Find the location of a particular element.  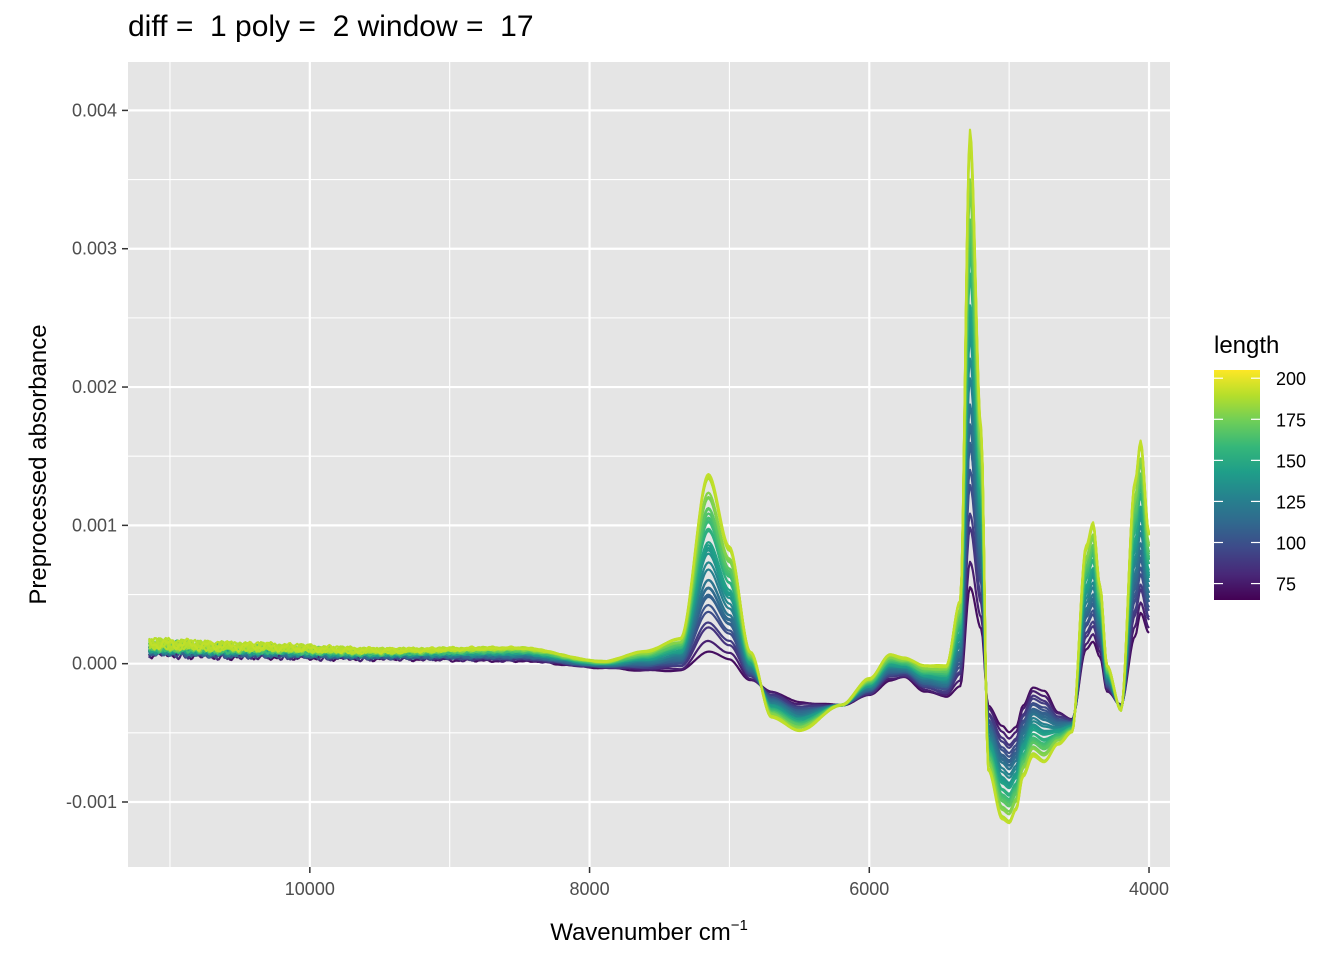

y-tick-label: 0.001 is located at coordinates (94, 525).